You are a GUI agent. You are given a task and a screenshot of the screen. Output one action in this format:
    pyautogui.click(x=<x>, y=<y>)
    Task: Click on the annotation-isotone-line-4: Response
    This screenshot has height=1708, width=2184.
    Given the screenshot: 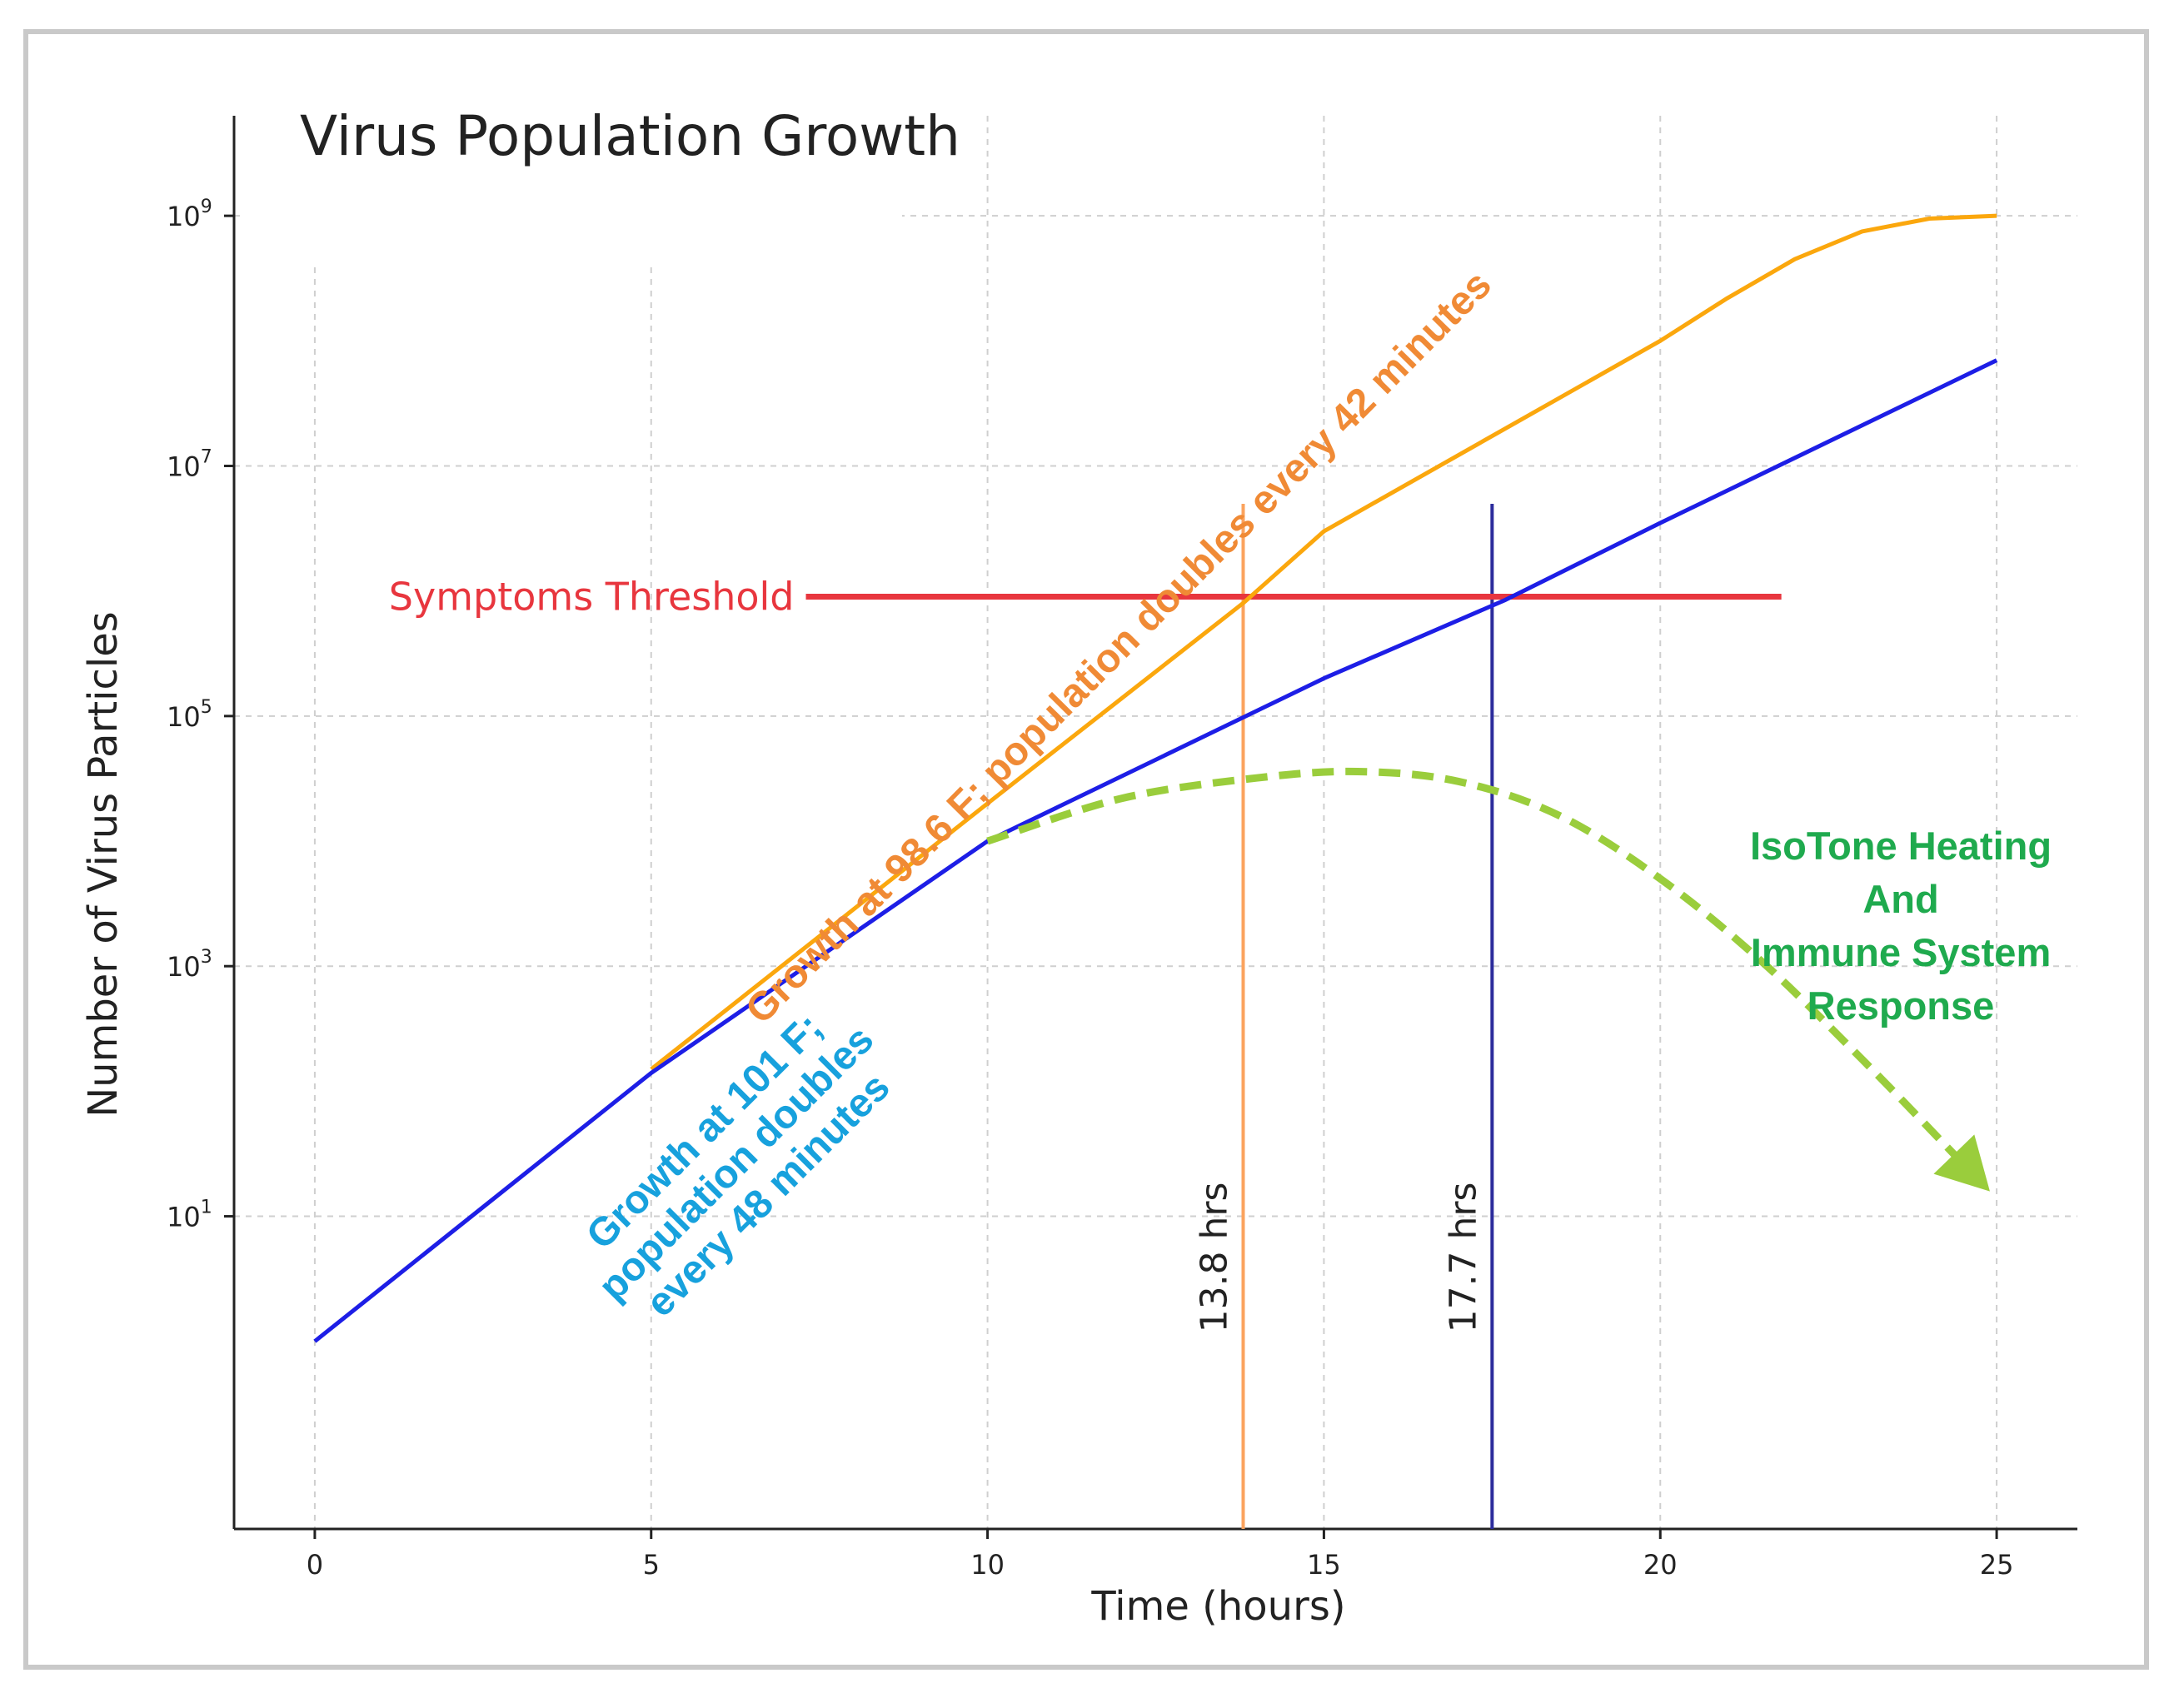 What is the action you would take?
    pyautogui.click(x=1901, y=1005)
    